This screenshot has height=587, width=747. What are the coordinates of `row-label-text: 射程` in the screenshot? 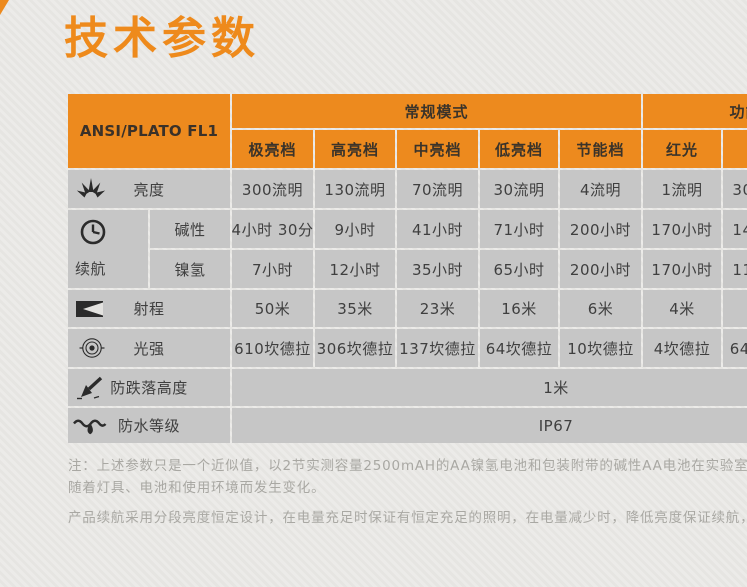 It's located at (149, 309).